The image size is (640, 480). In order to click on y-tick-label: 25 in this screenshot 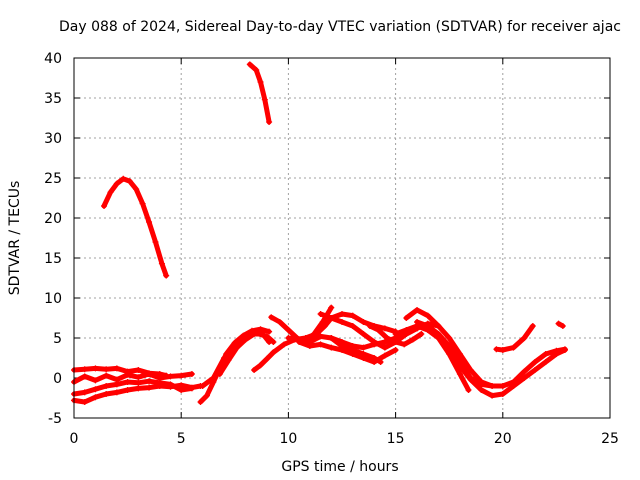, I will do `click(53, 179)`.